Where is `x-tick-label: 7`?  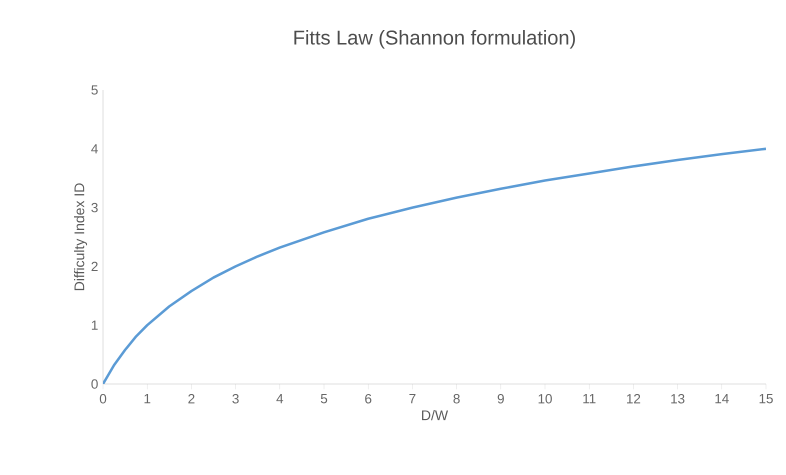 x-tick-label: 7 is located at coordinates (412, 399).